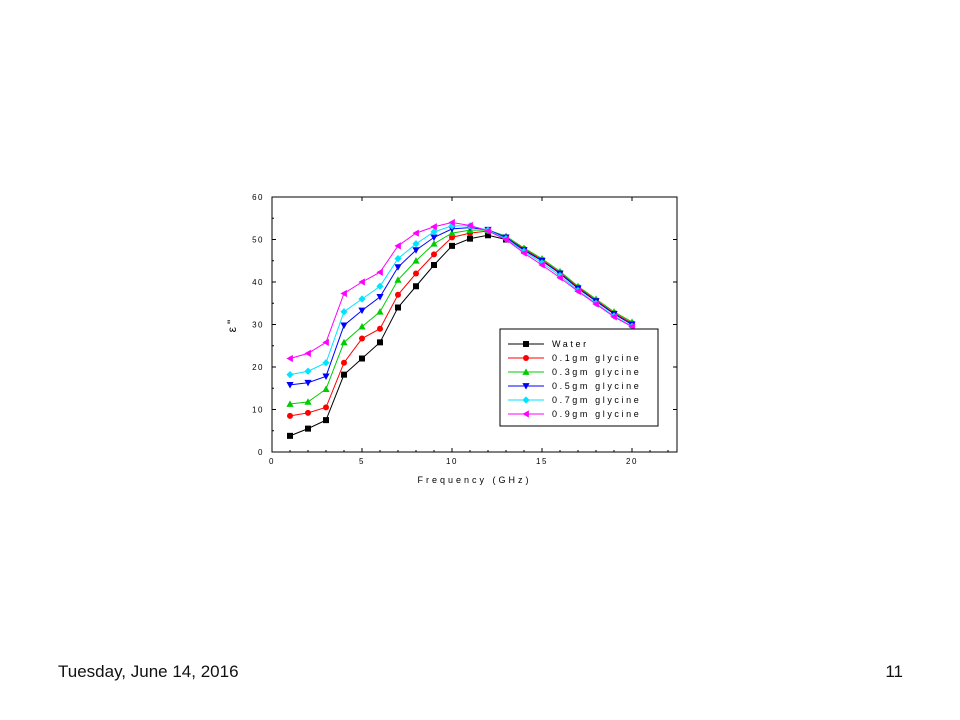 The height and width of the screenshot is (720, 960). Describe the element at coordinates (596, 386) in the screenshot. I see `legend-label: 0.5gm glycine` at that location.